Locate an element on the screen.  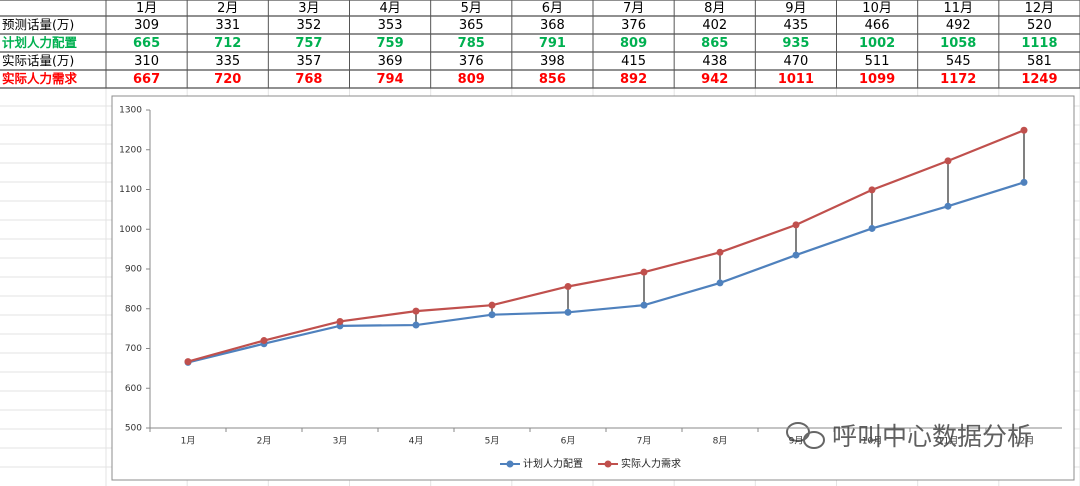
x-tick-label: 12月 is located at coordinates (1024, 441).